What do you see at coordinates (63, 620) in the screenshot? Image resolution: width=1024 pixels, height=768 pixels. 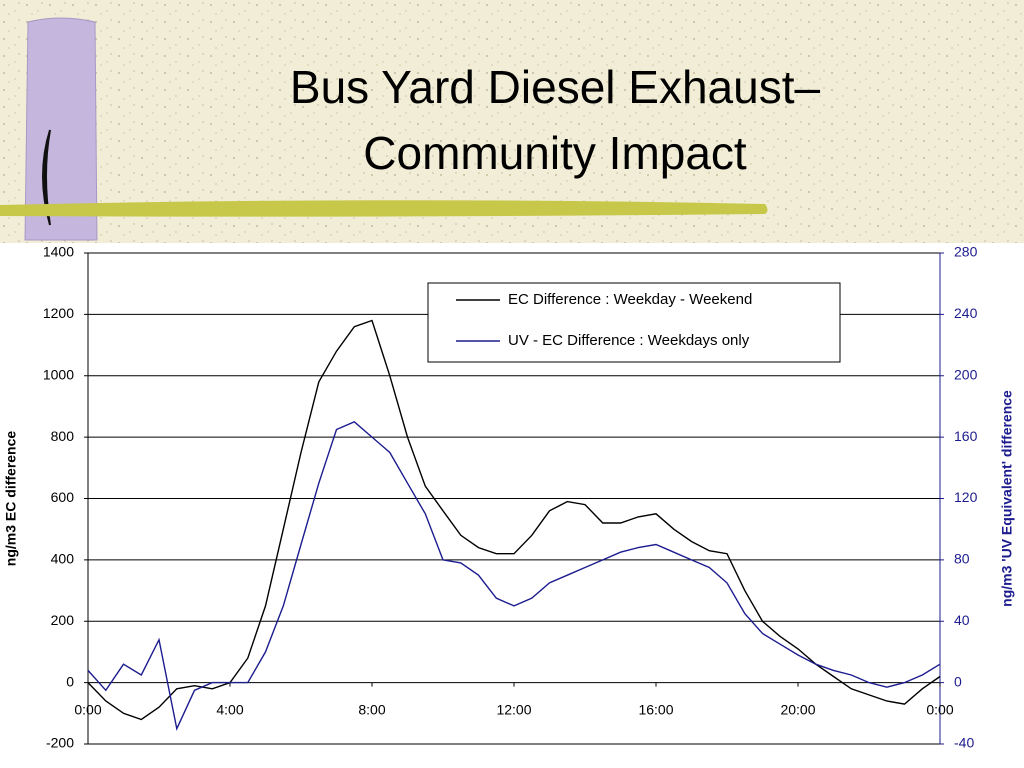 I see `y-tick-label: 200` at bounding box center [63, 620].